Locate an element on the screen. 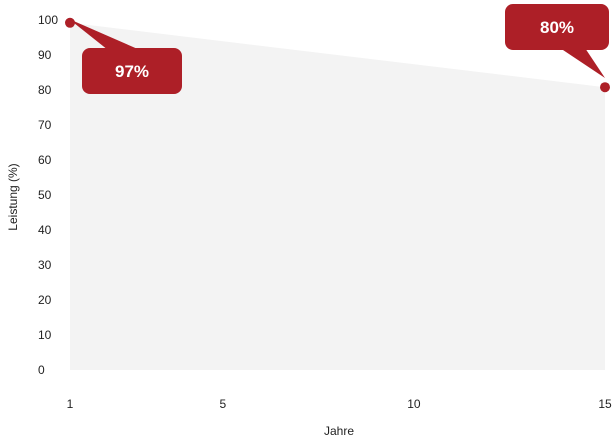 This screenshot has width=612, height=439. callout-1: 80% is located at coordinates (557, 41).